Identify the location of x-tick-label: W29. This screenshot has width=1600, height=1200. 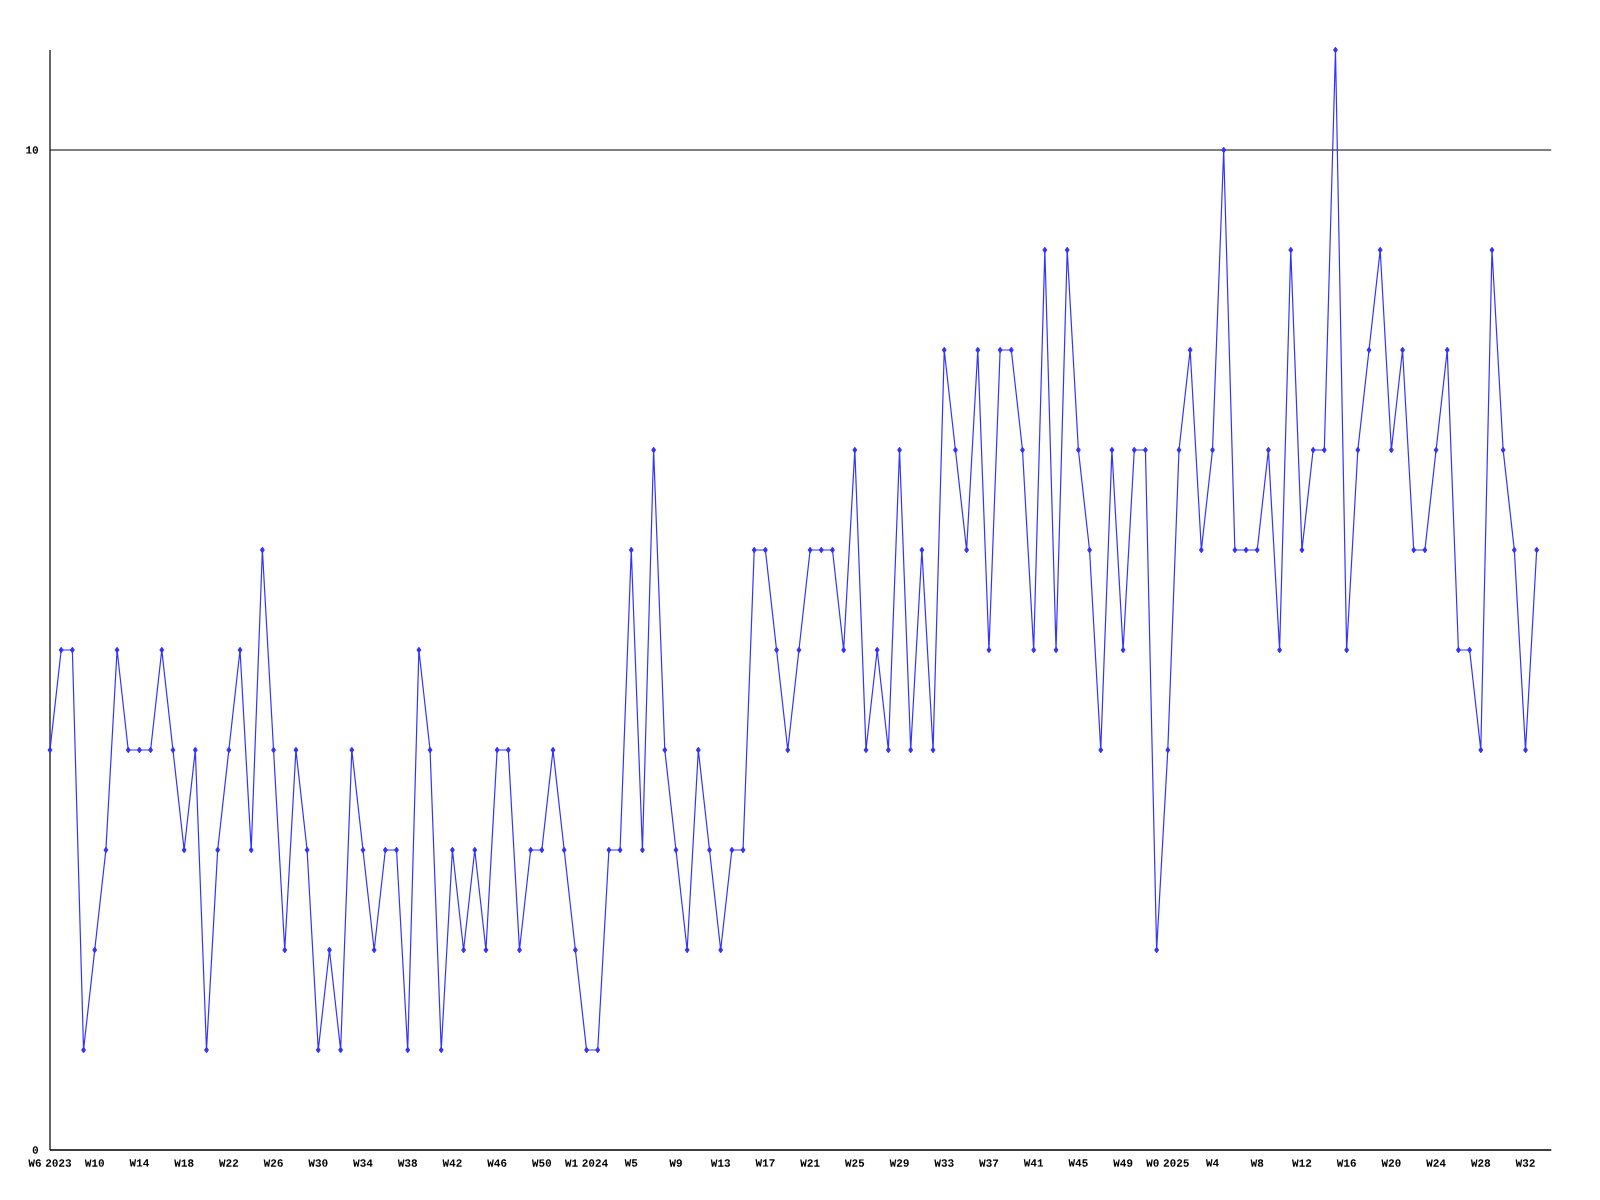
(899, 1163).